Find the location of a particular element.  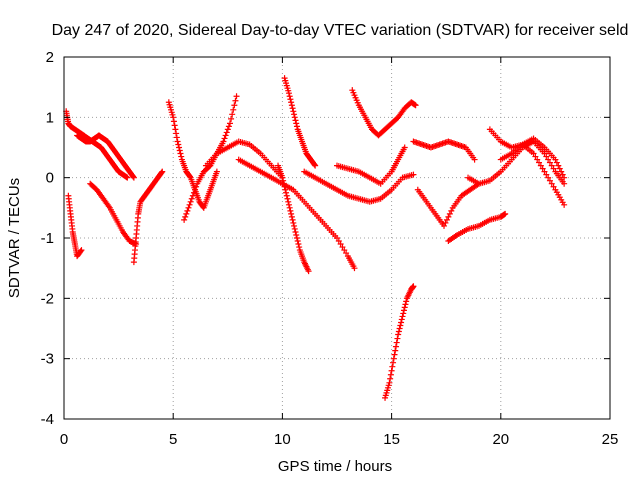

series-arc1 is located at coordinates (97, 144).